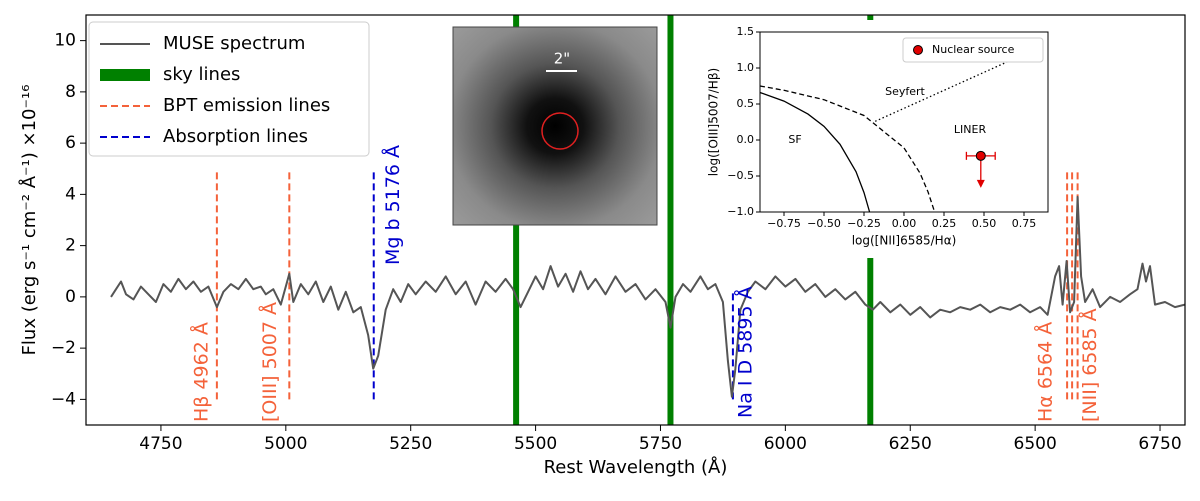 The image size is (1200, 501). Describe the element at coordinates (904, 223) in the screenshot. I see `x-tick-label: 0.00` at that location.